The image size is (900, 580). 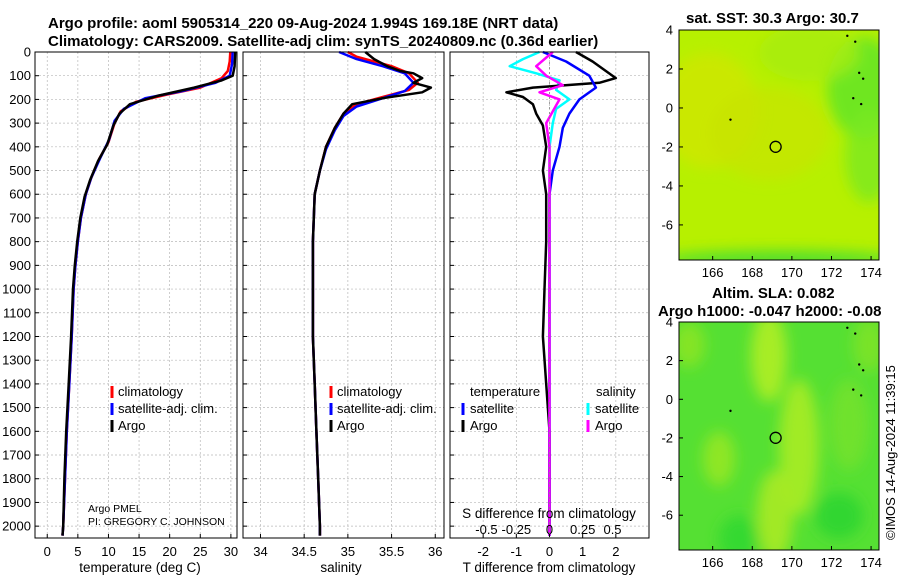 I want to click on x-tick-label: 170, so click(x=792, y=562).